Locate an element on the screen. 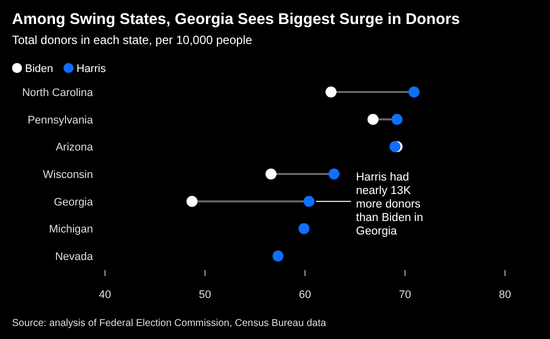 This screenshot has height=339, width=550. y-tick-label: Georgia is located at coordinates (74, 202).